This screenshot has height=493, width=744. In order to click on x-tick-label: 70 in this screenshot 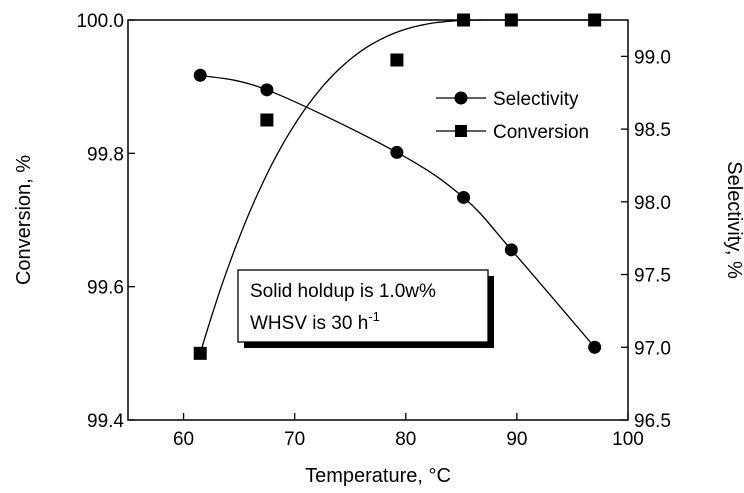, I will do `click(294, 439)`.